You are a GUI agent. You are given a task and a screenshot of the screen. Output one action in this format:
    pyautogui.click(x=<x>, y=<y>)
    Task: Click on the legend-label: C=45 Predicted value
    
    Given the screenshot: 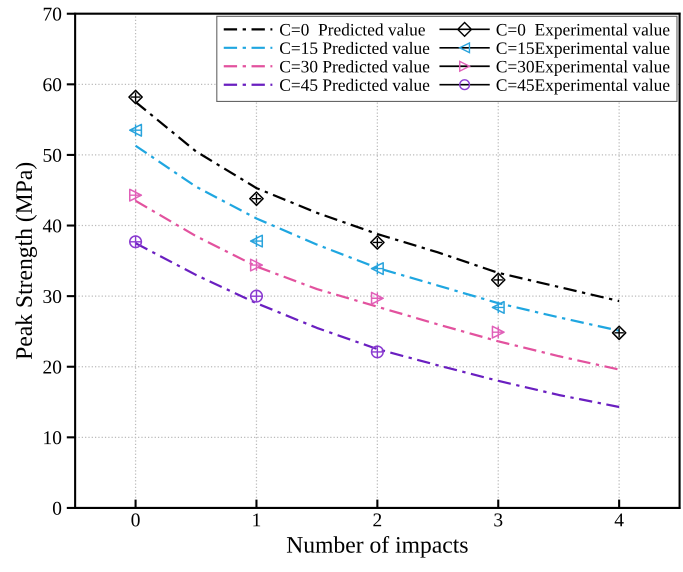 What is the action you would take?
    pyautogui.click(x=355, y=84)
    